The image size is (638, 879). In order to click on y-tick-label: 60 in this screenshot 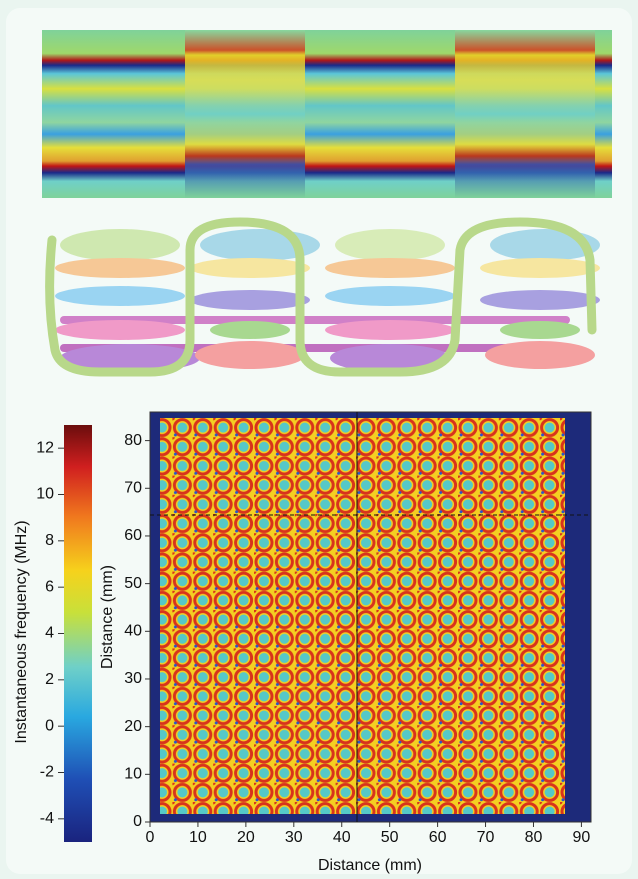, I will do `click(133, 535)`.